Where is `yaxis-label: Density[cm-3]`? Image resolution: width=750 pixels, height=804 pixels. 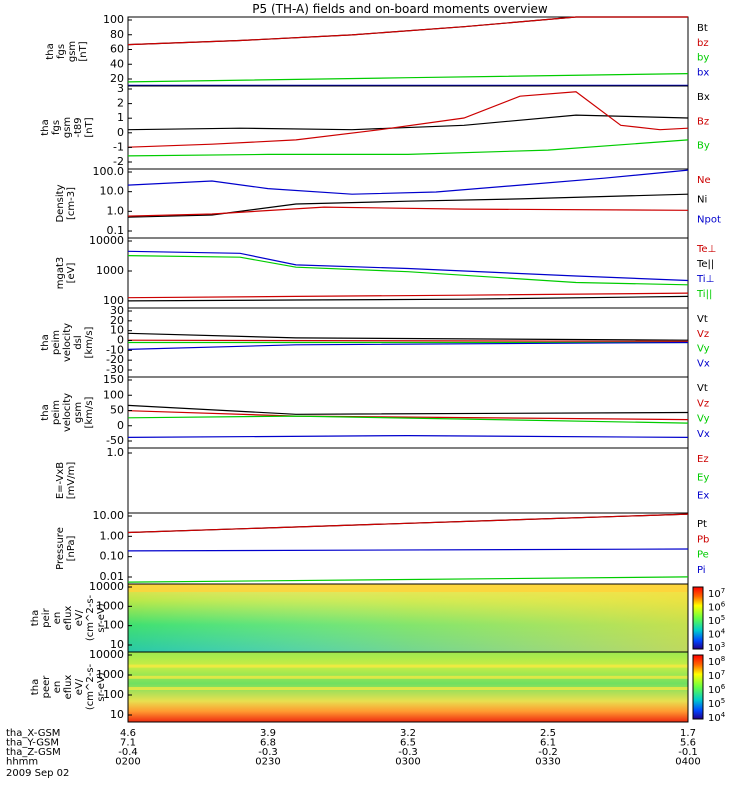
yaxis-label: Density[cm-3] is located at coordinates (66, 203).